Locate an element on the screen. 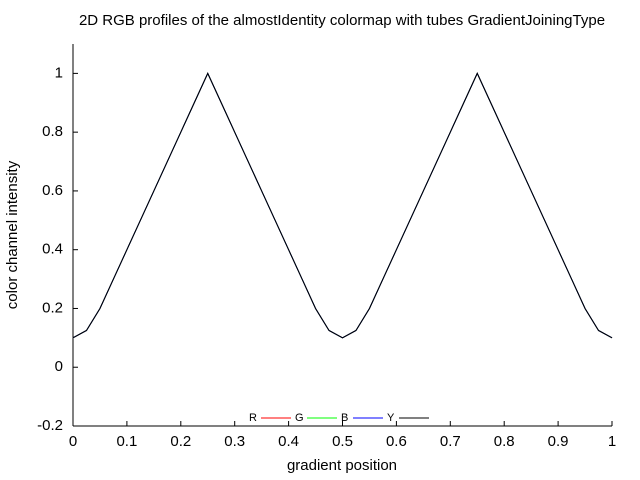  x-tick-label: 0.5 is located at coordinates (342, 441).